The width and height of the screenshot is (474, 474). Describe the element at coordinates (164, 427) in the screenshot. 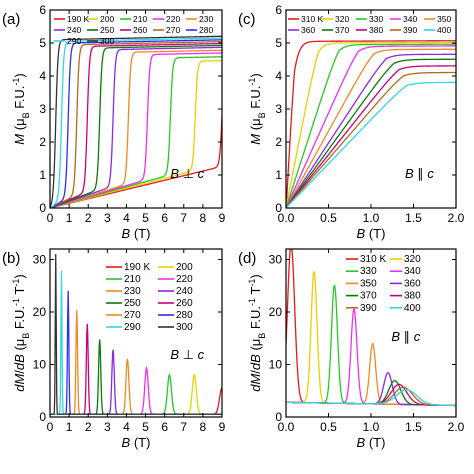

I see `x-tick-label: 6` at that location.